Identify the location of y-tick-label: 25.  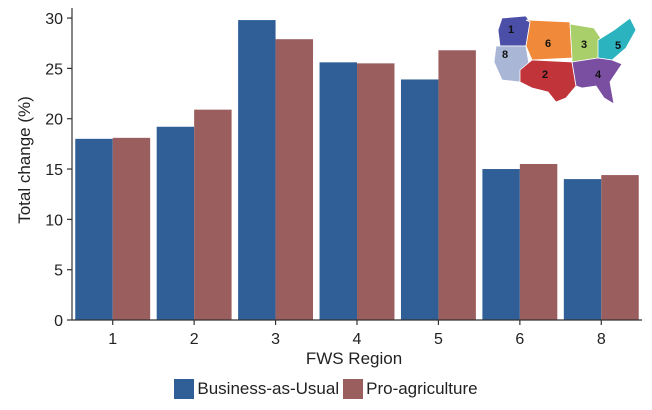
(54, 69).